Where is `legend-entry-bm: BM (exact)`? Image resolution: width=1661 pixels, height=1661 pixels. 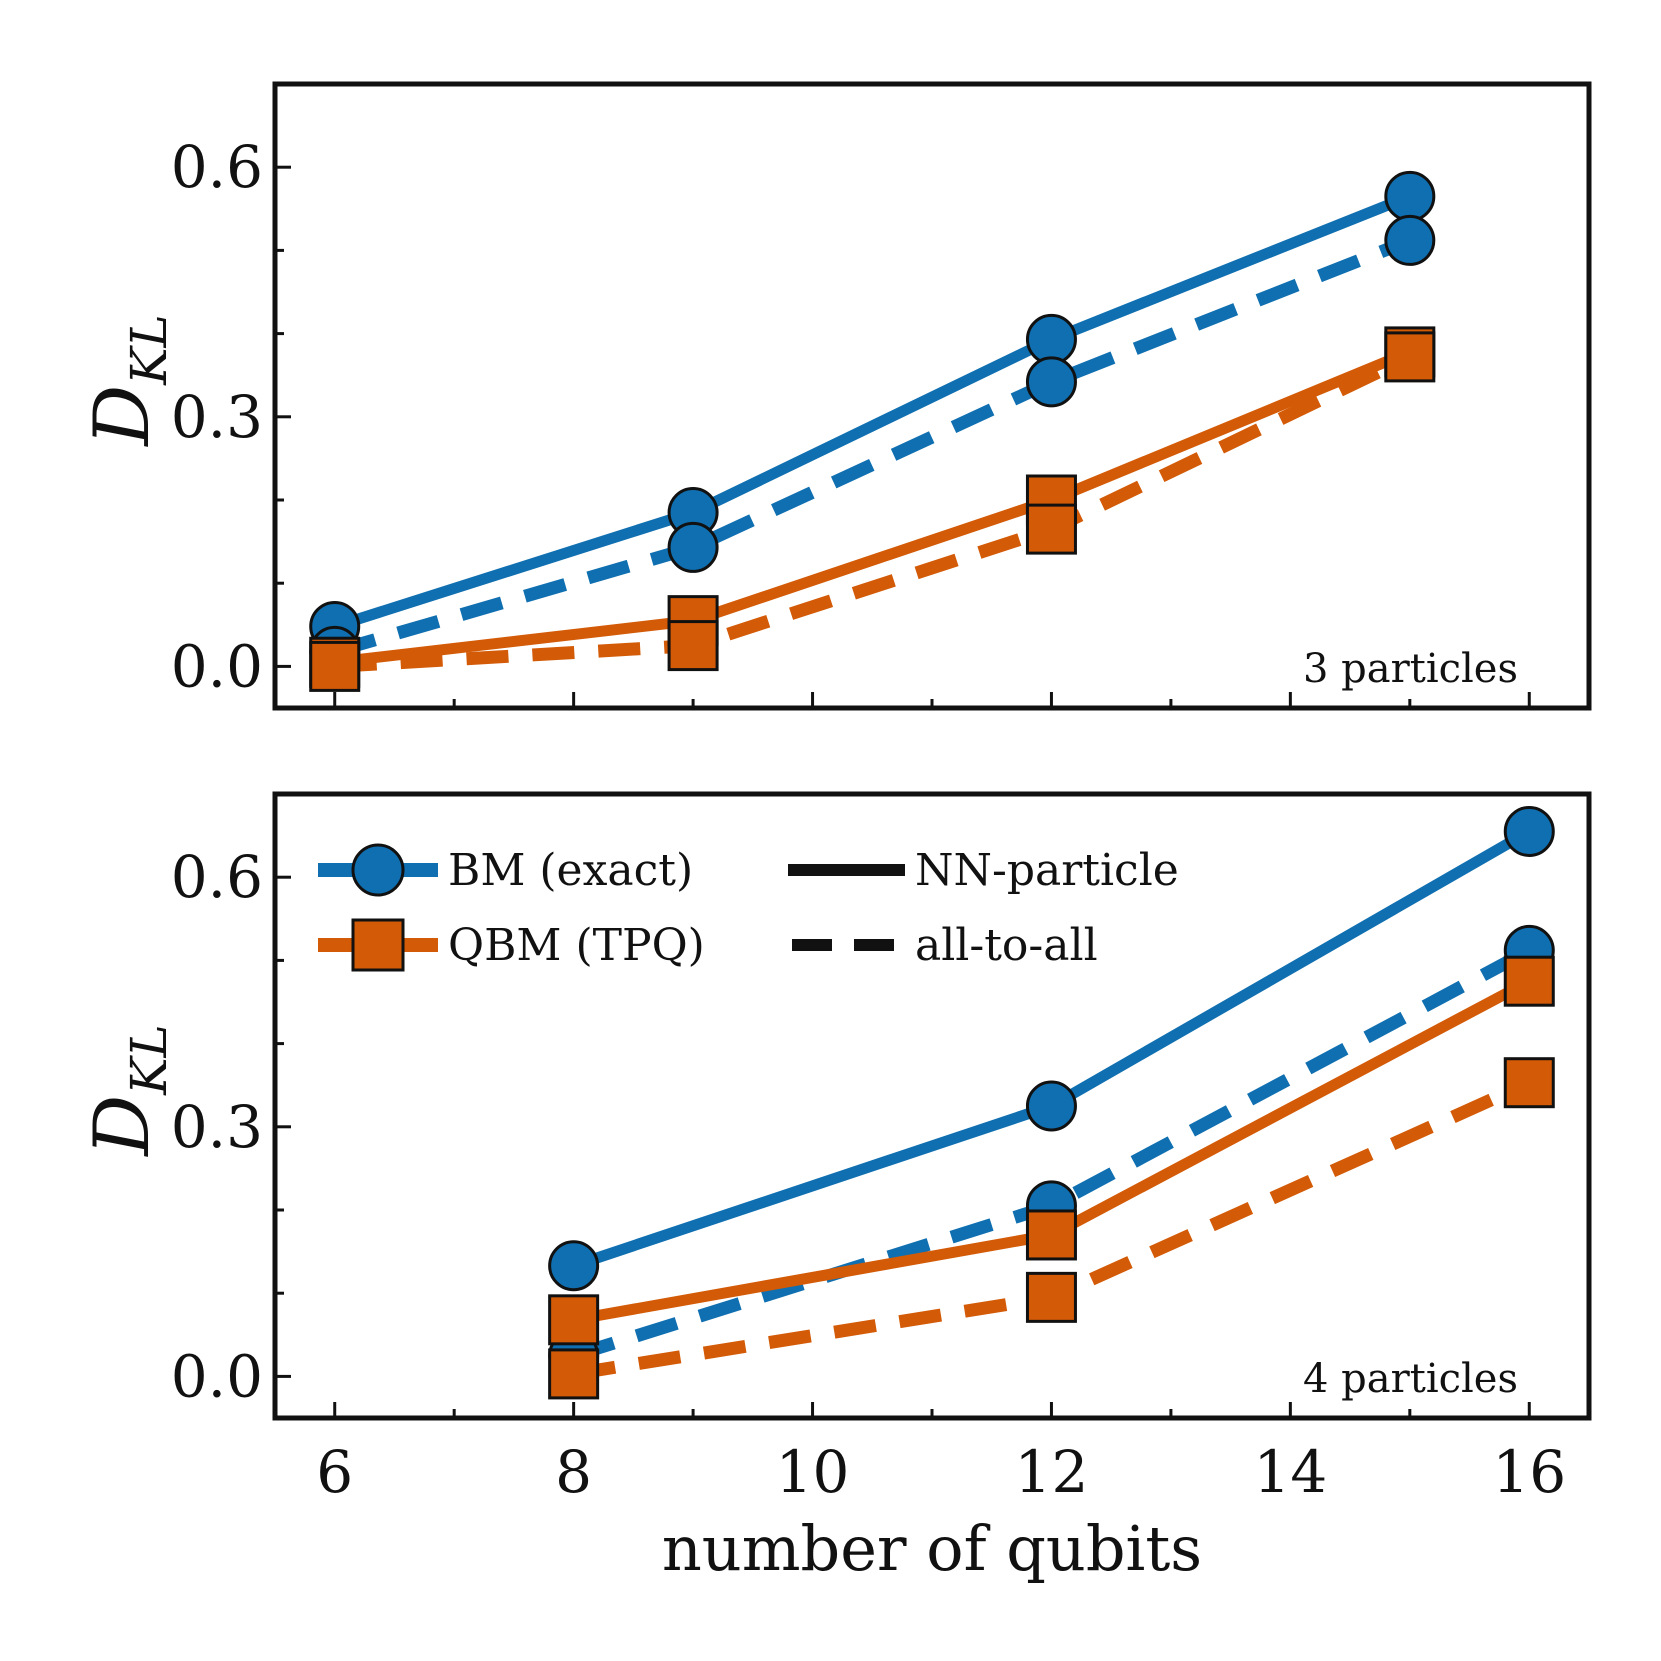 legend-entry-bm: BM (exact) is located at coordinates (505, 870).